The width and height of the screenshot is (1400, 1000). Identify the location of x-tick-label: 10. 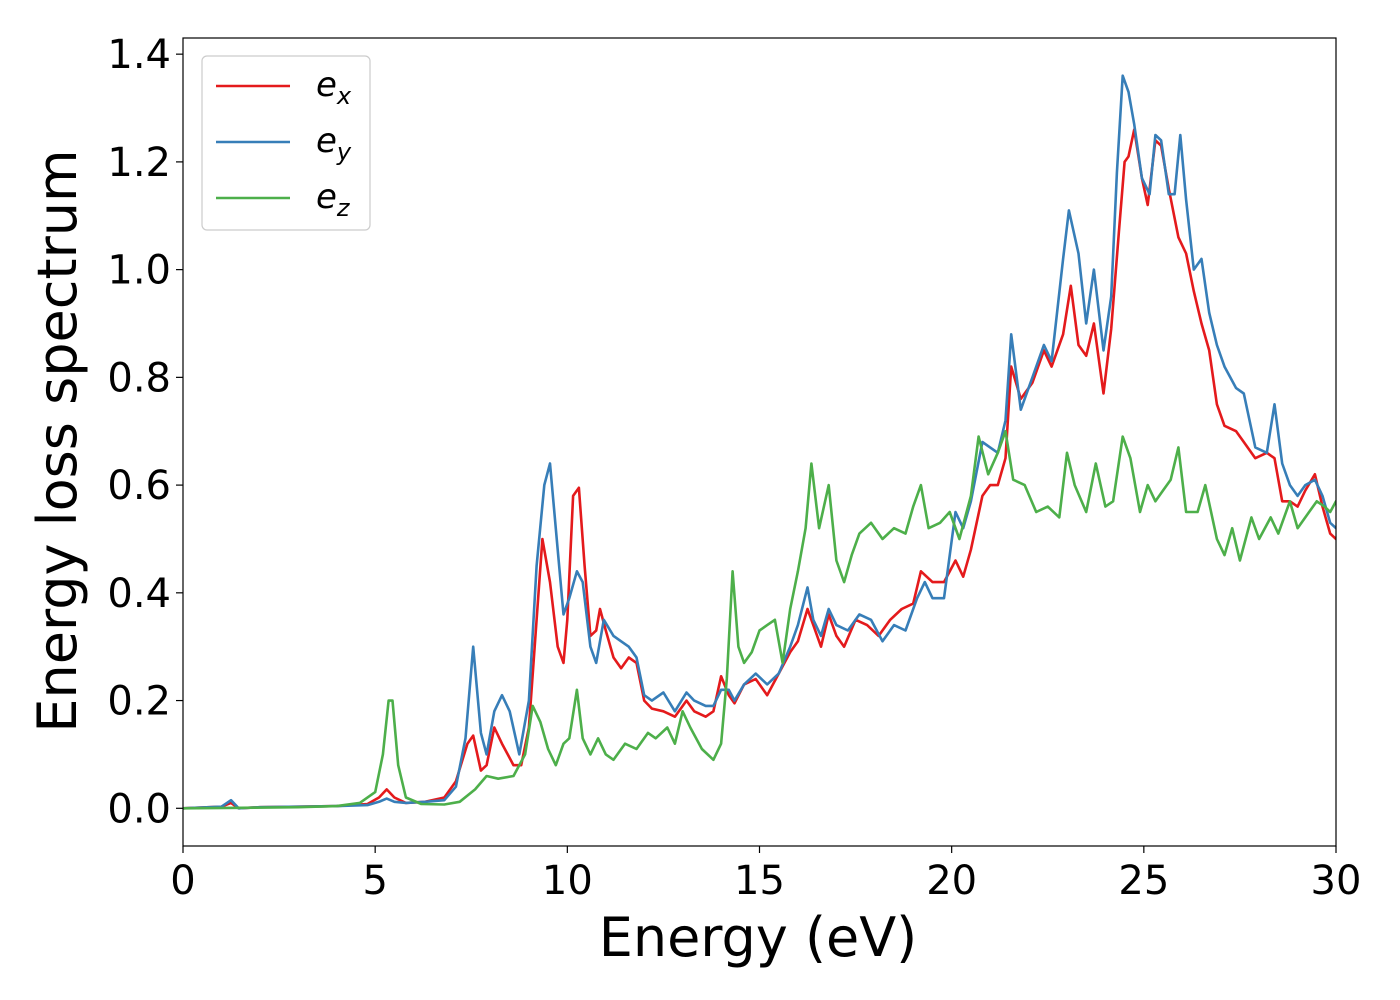
(567, 881).